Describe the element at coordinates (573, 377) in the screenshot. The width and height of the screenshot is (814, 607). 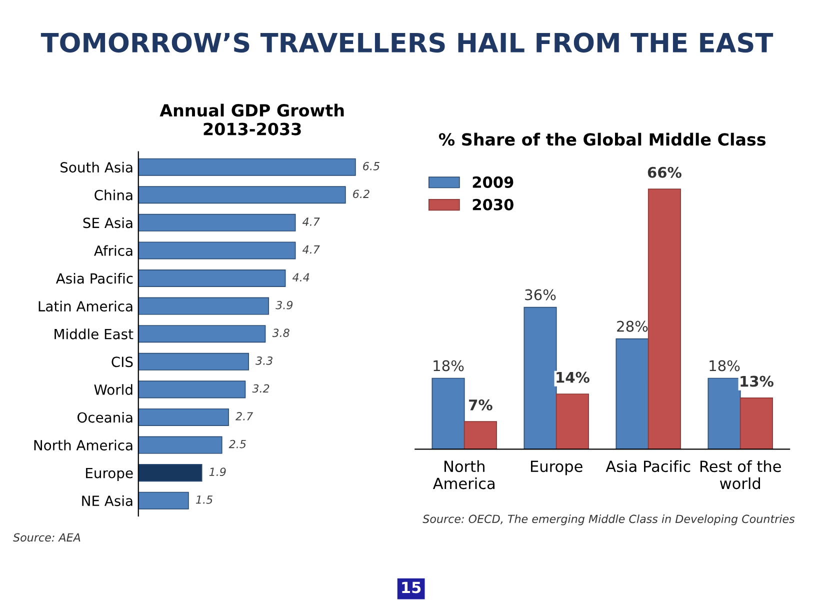
I see `data-label: 14%` at that location.